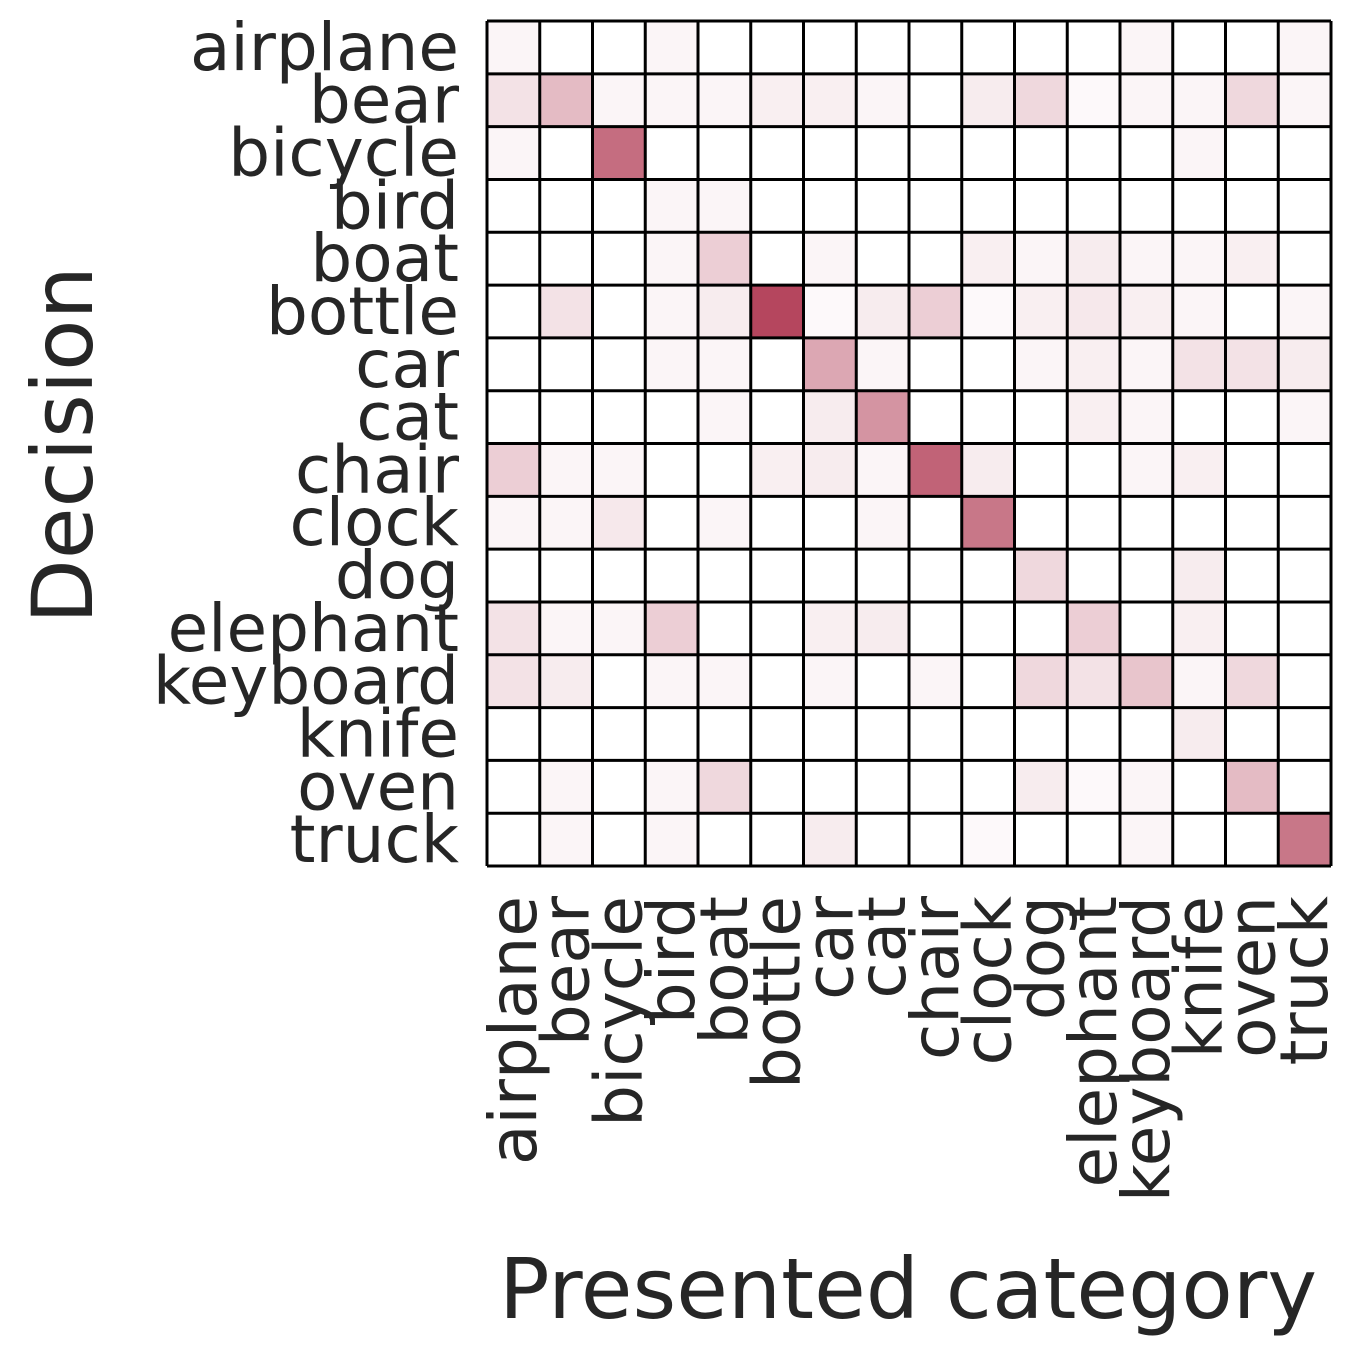 The image size is (1361, 1353). What do you see at coordinates (777, 681) in the screenshot?
I see `heatmap-cell-keyboard-bottle` at bounding box center [777, 681].